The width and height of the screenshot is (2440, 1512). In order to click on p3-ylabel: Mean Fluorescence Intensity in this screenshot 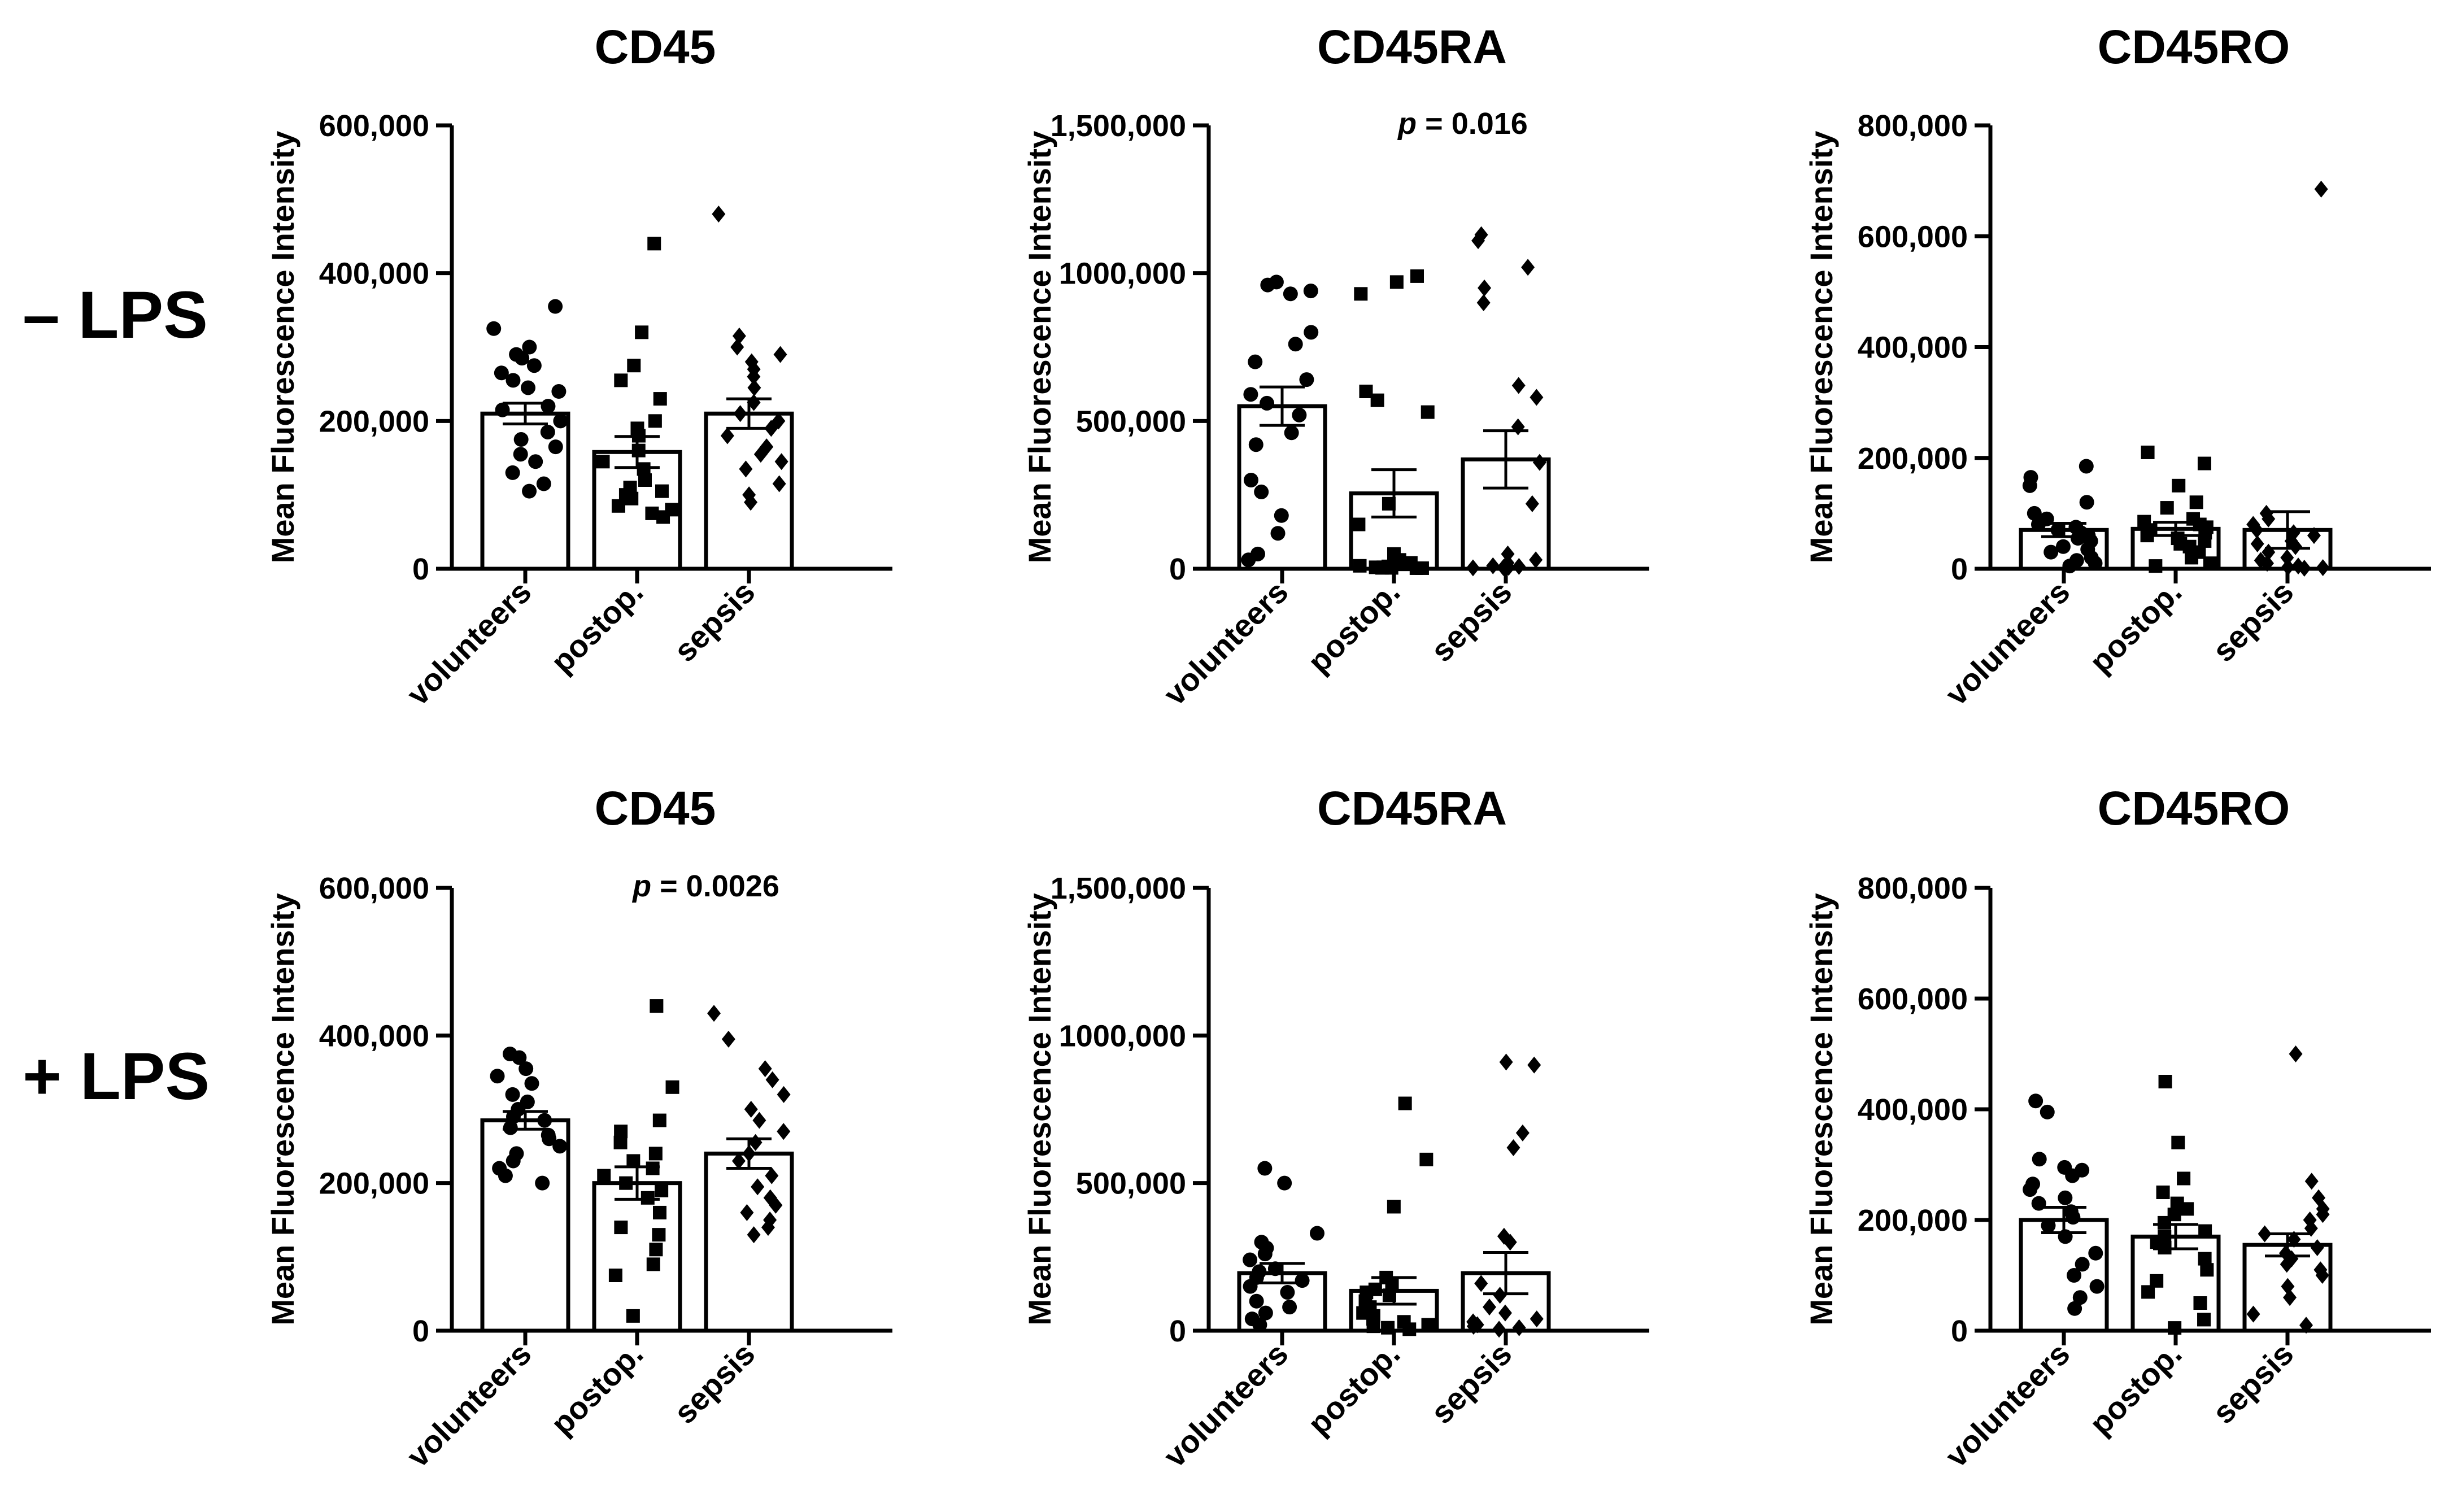, I will do `click(1821, 347)`.